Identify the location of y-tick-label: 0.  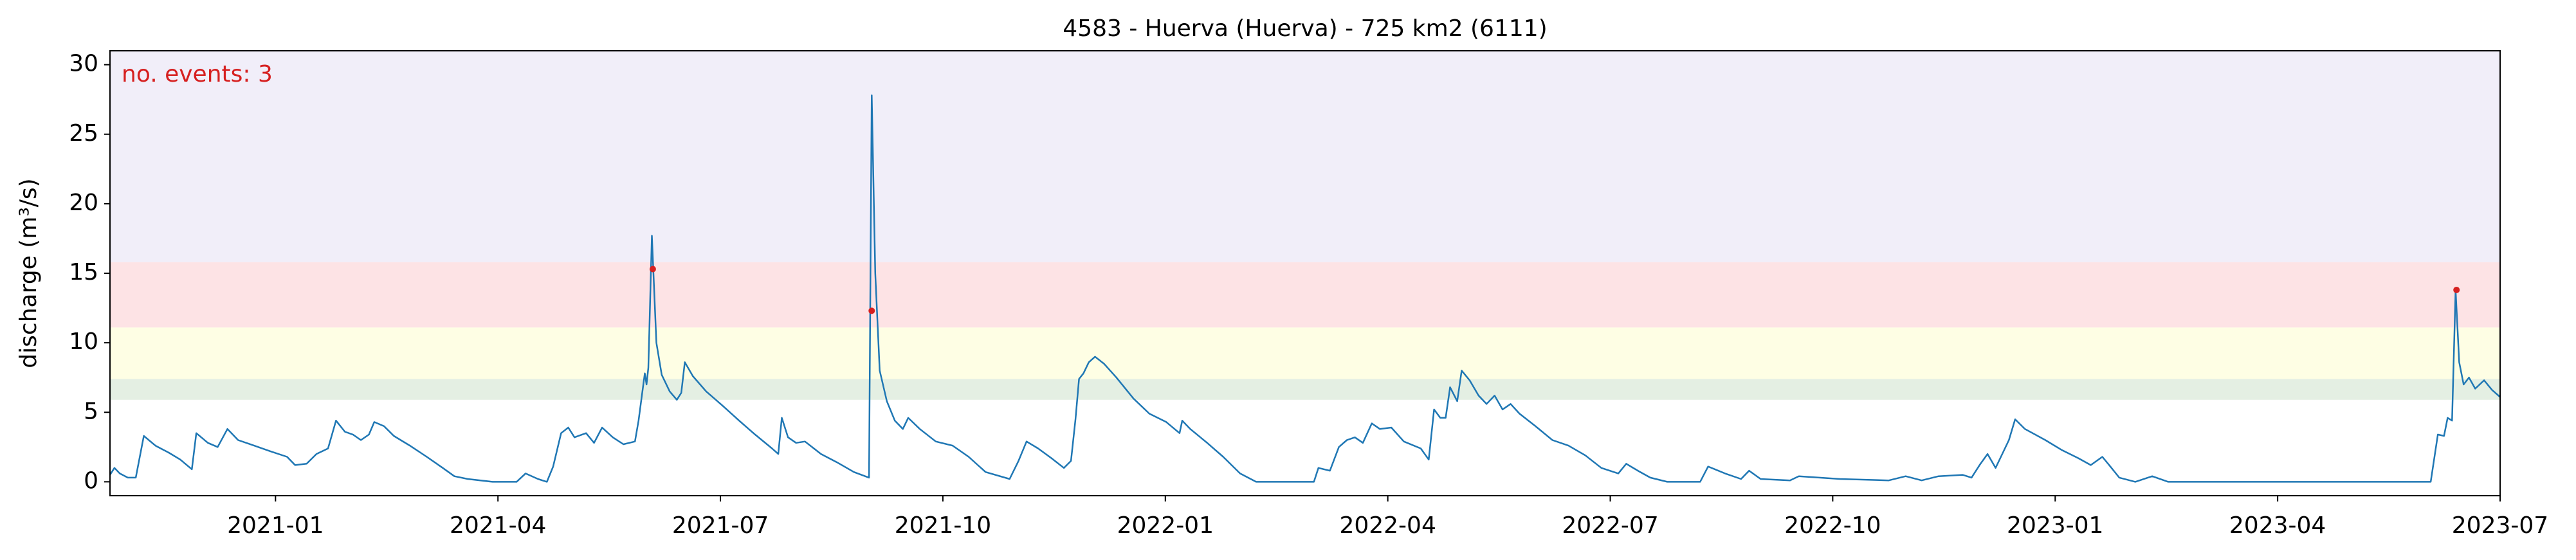
(91, 481).